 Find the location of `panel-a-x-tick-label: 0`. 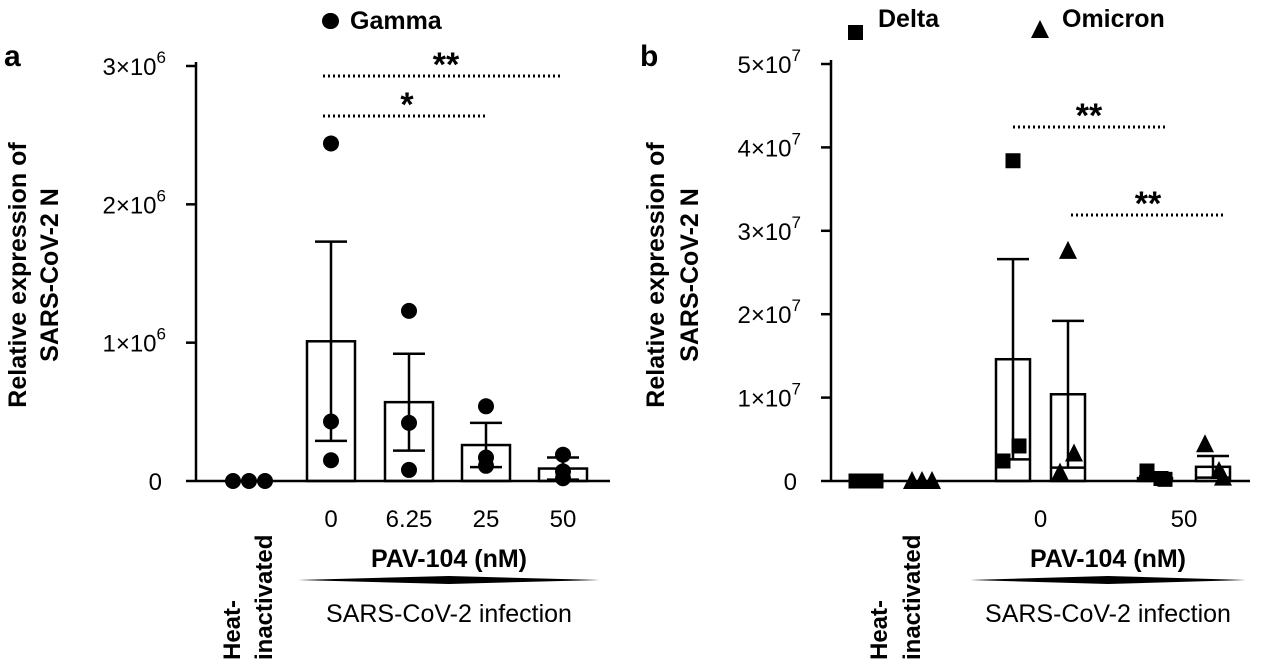

panel-a-x-tick-label: 0 is located at coordinates (330, 519).